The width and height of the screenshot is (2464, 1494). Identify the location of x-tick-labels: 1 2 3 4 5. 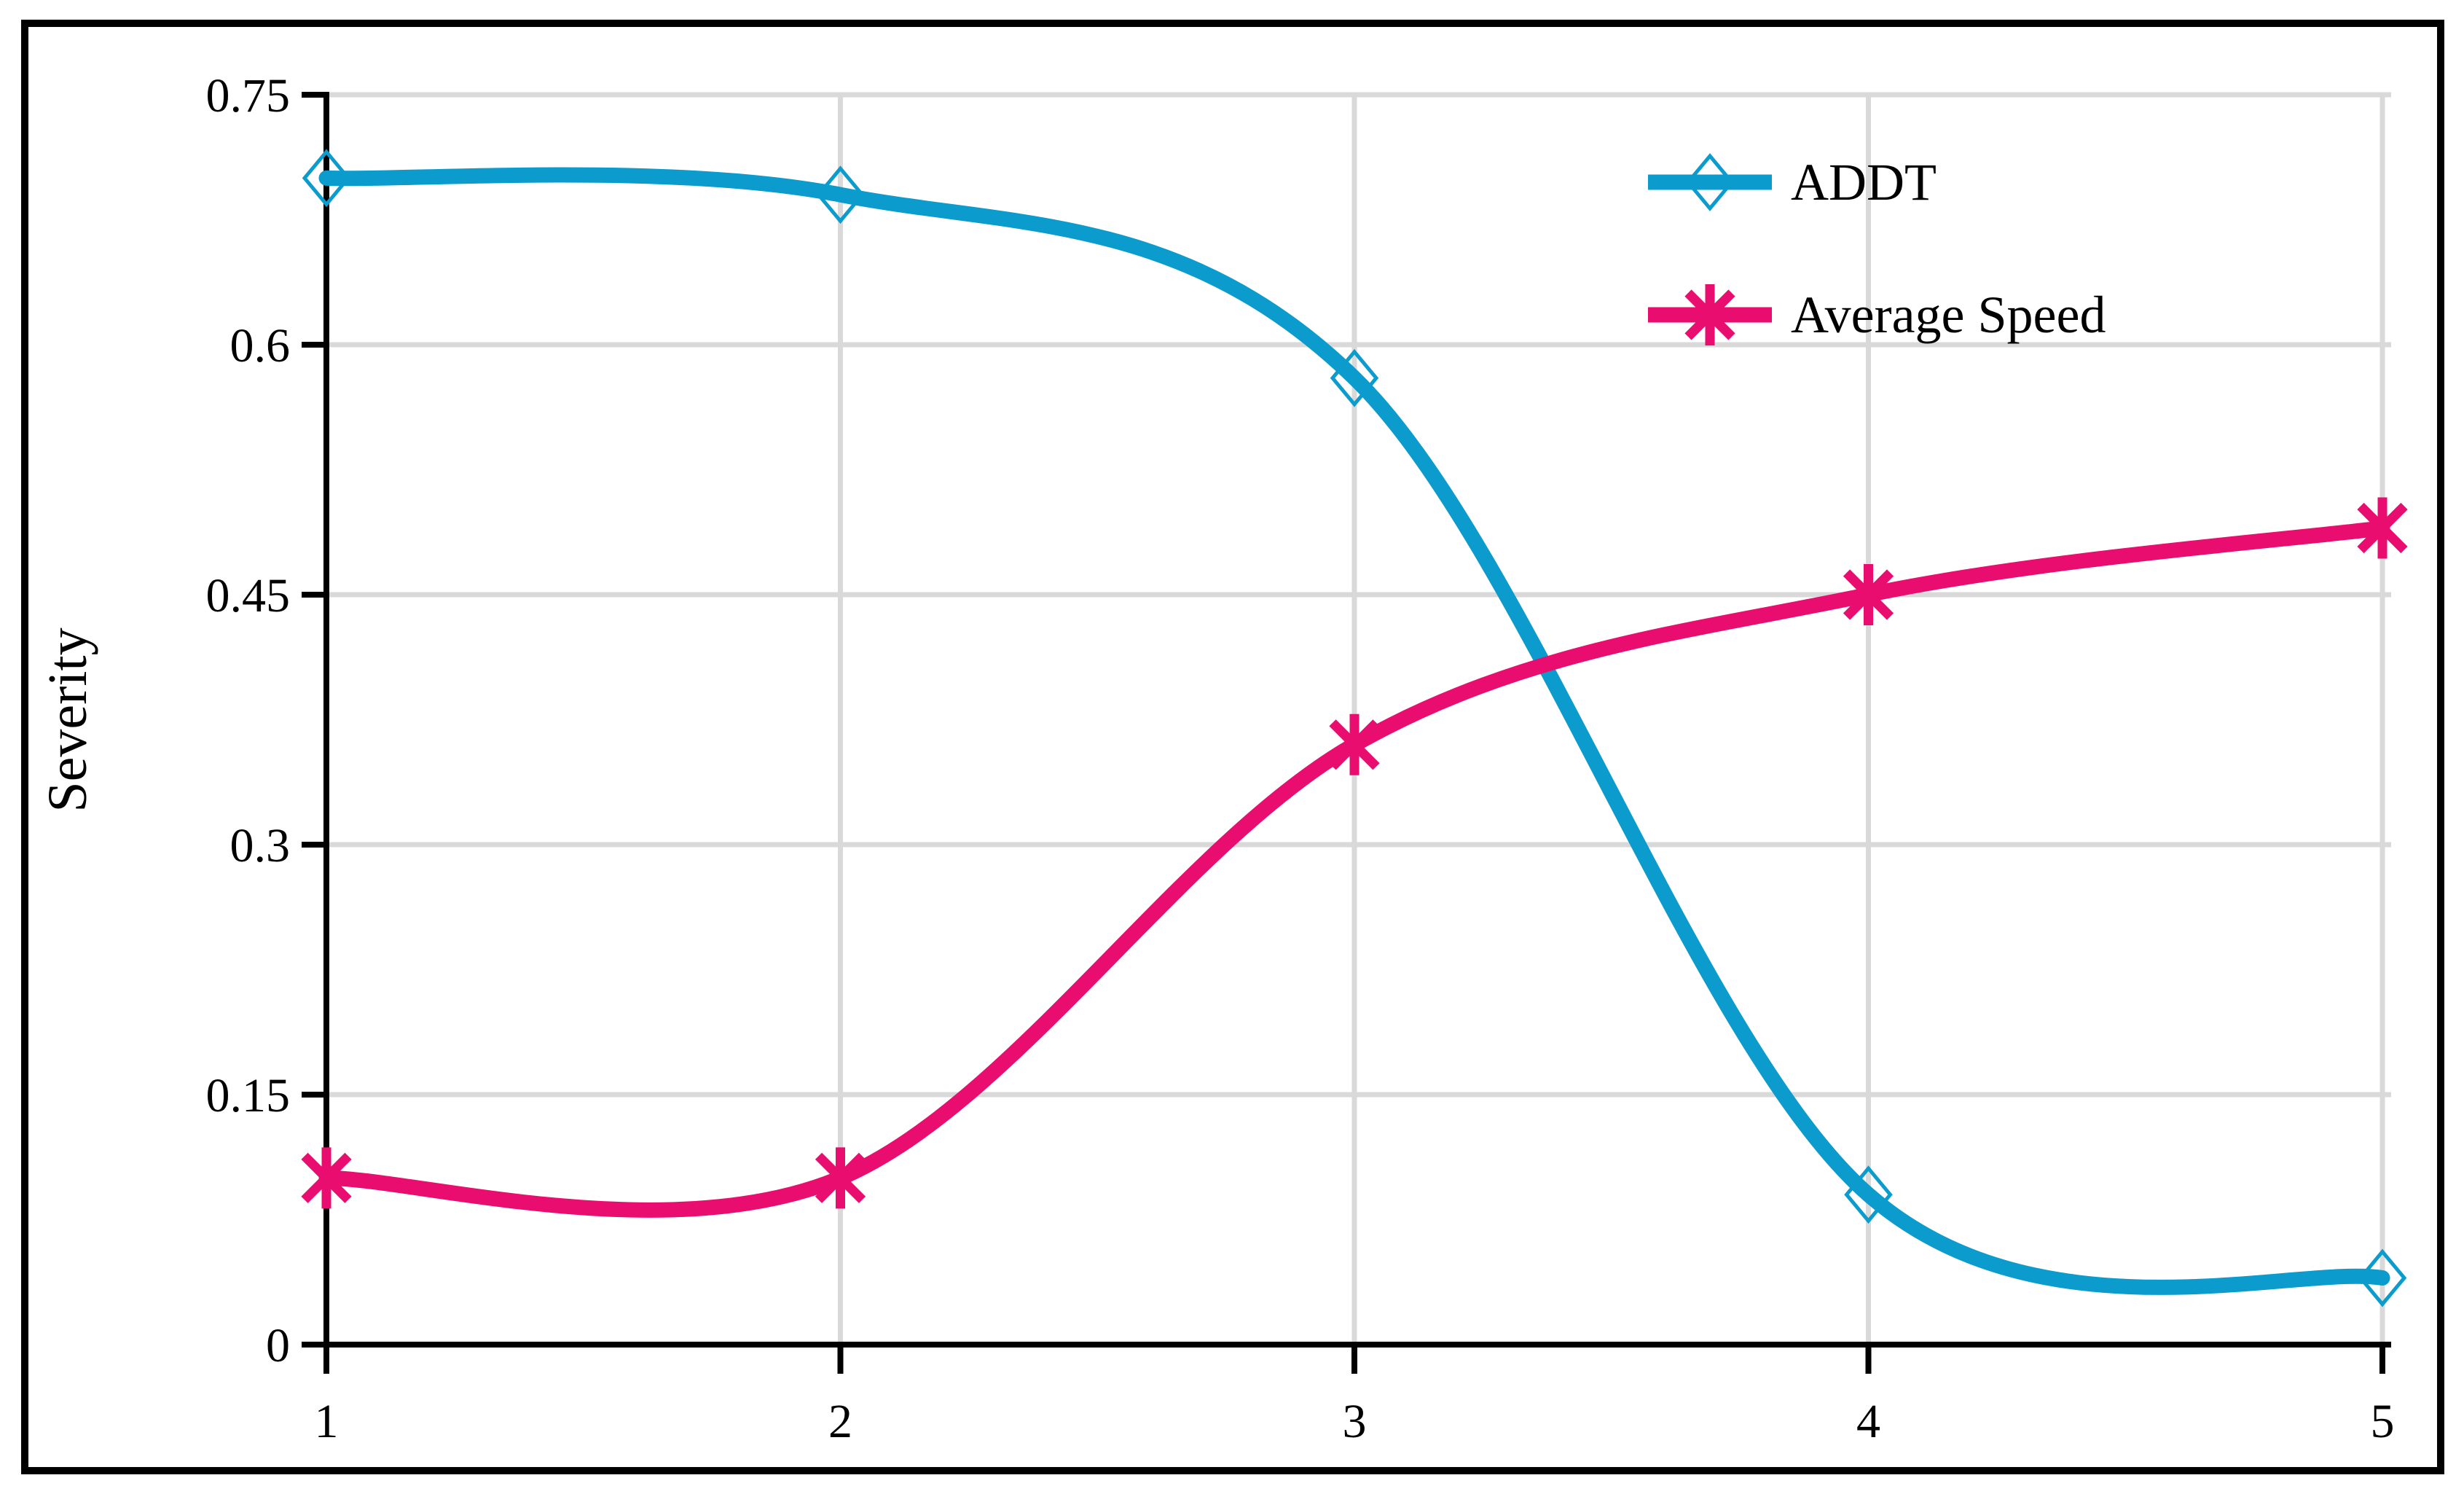
(1355, 1421).